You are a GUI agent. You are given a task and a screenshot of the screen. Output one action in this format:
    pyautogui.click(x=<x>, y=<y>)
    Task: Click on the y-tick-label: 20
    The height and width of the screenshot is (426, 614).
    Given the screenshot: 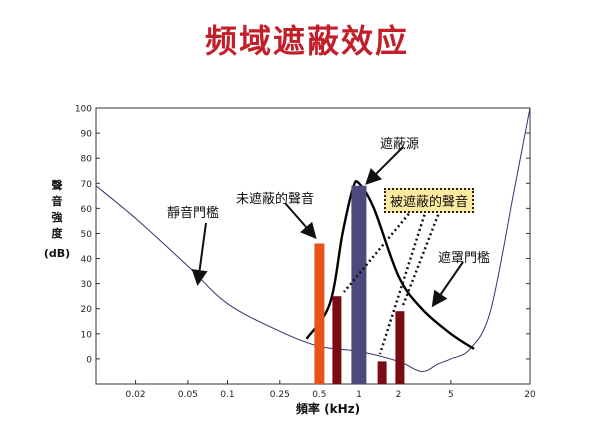 What is the action you would take?
    pyautogui.click(x=87, y=310)
    